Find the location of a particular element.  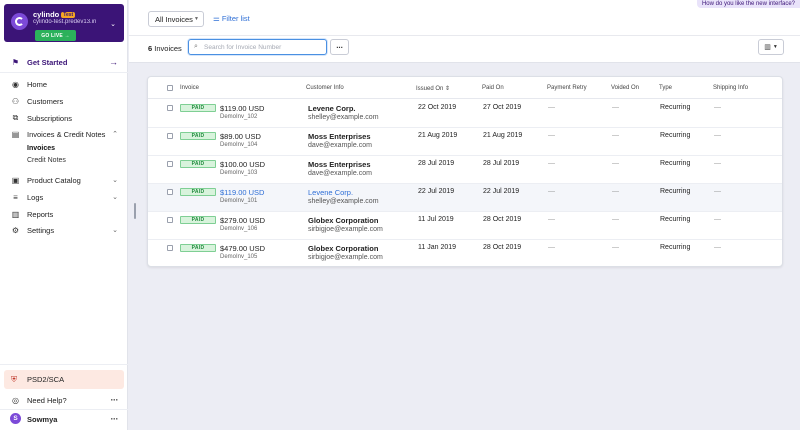

col-shipping-info: Shipping Info is located at coordinates (731, 88).